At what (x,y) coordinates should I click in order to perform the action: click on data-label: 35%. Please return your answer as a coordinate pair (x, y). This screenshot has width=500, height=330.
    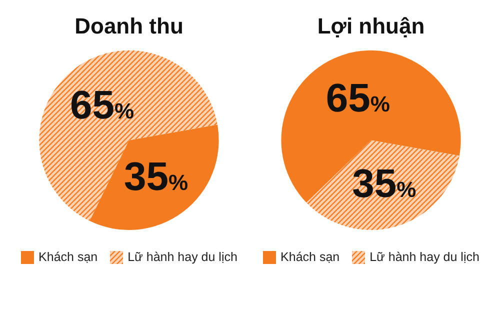
    Looking at the image, I should click on (156, 177).